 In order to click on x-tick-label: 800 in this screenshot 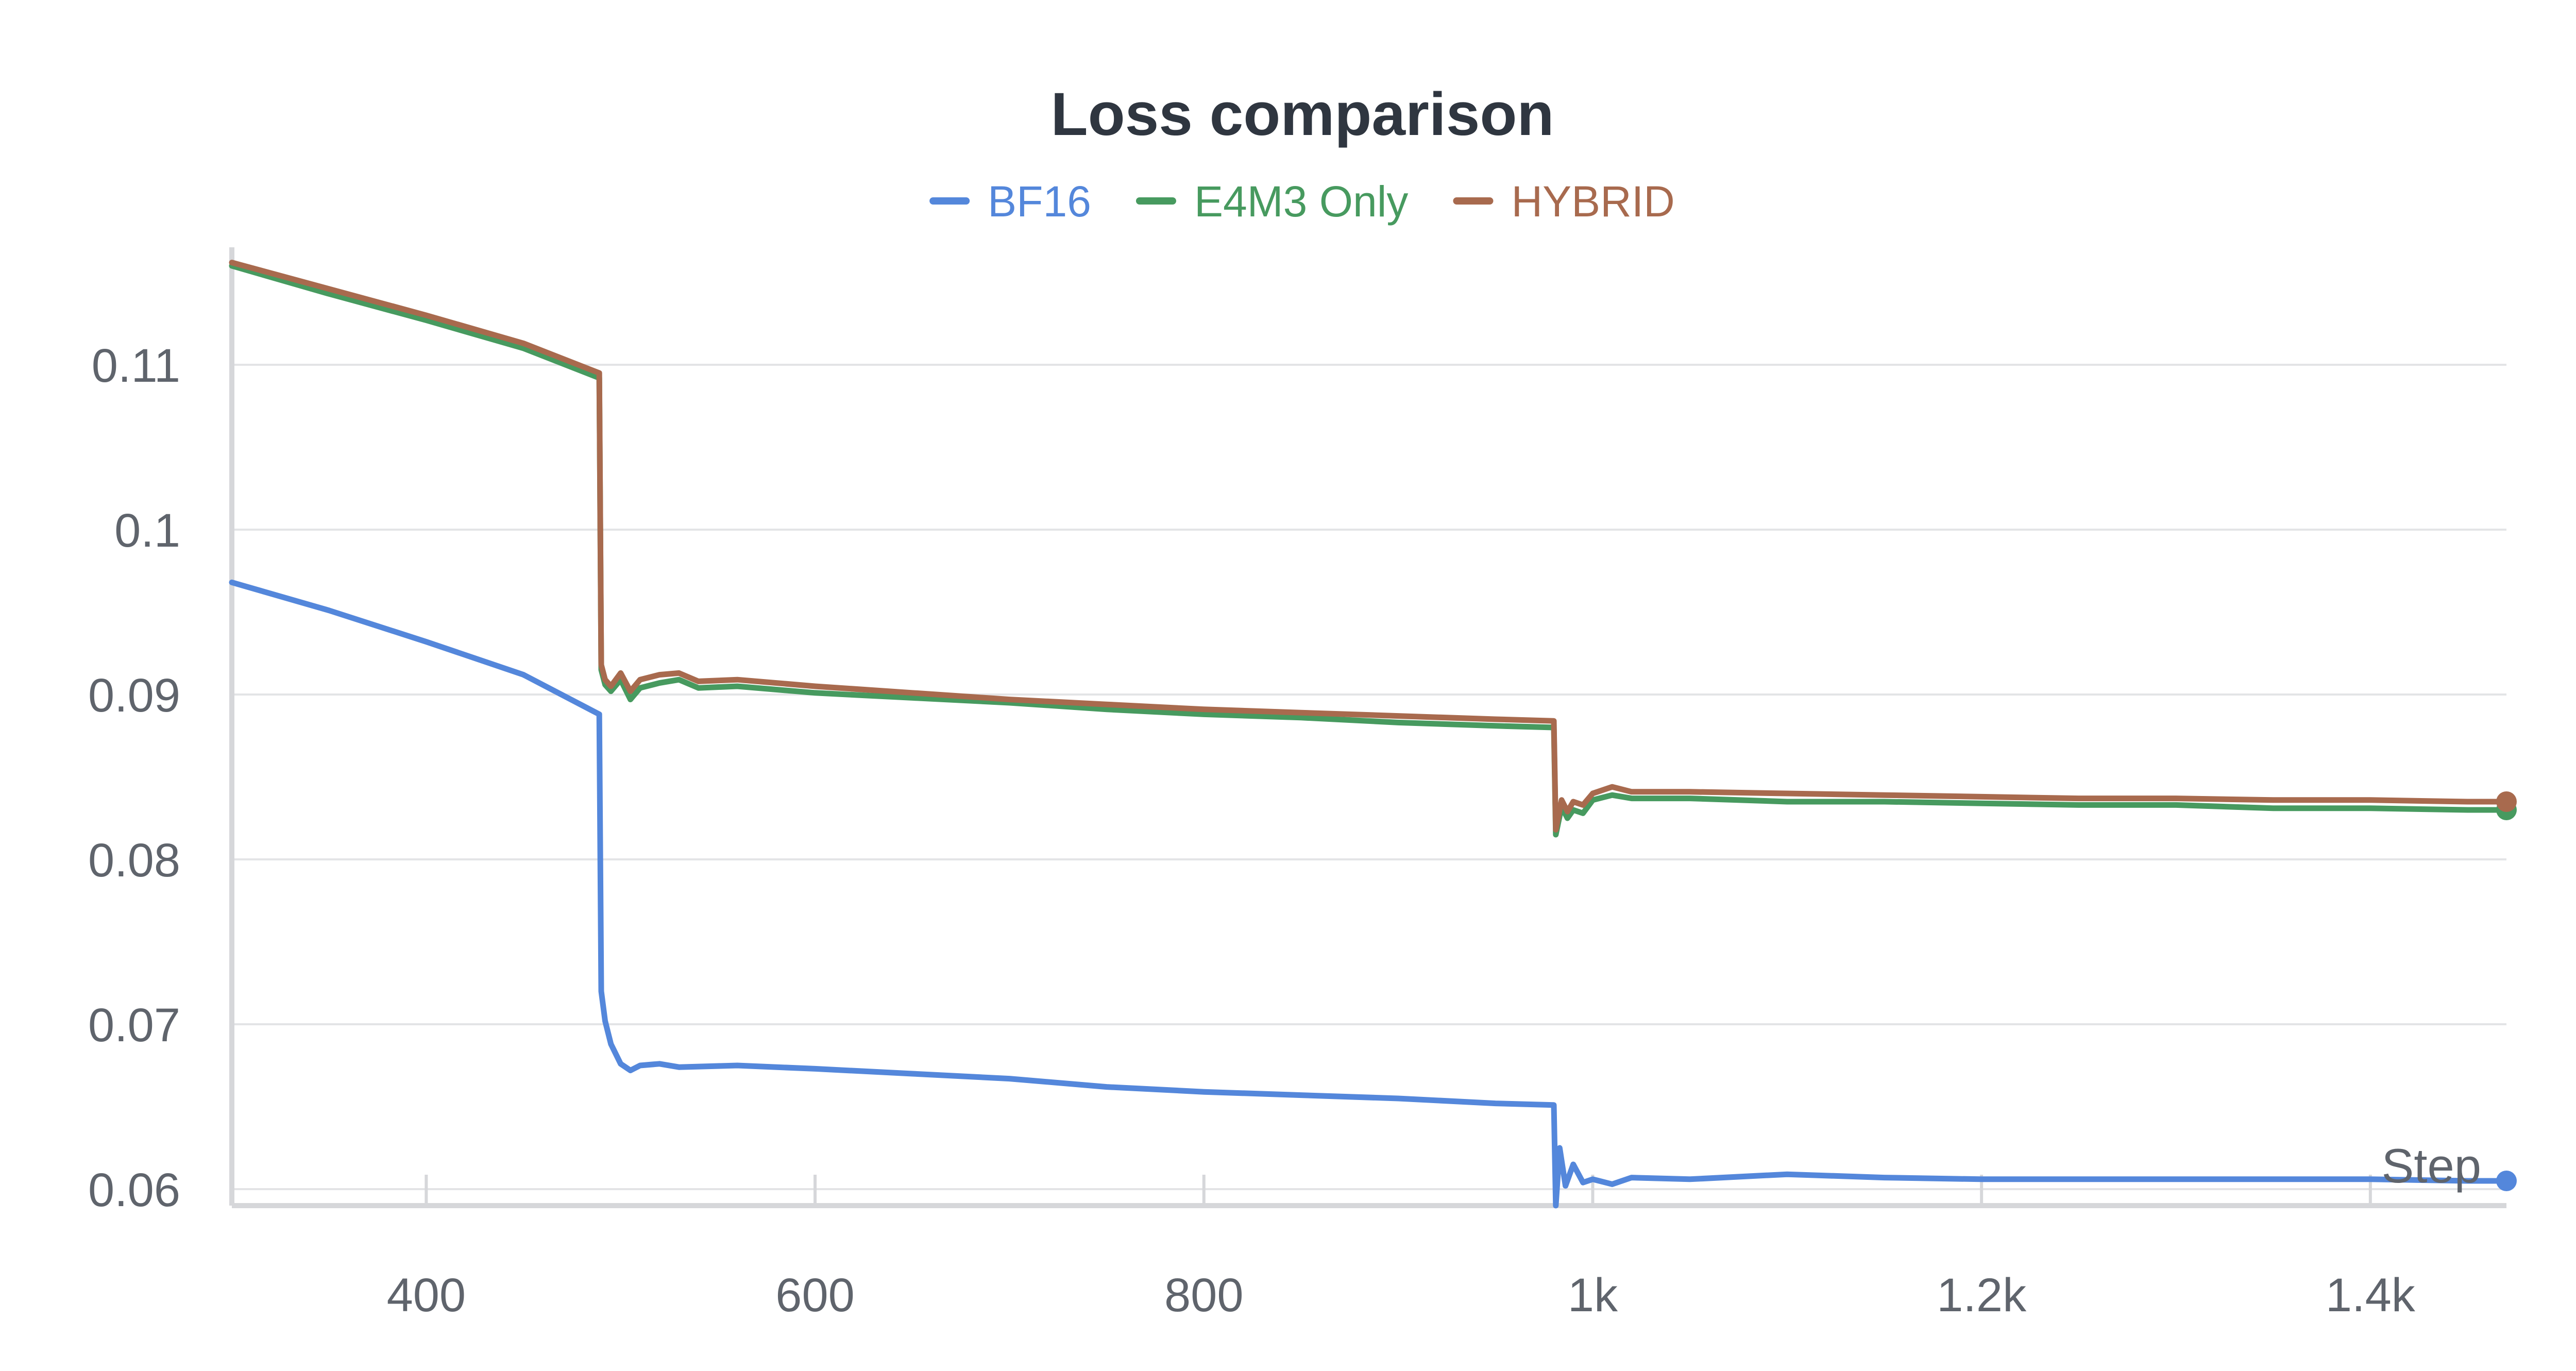, I will do `click(1204, 1295)`.